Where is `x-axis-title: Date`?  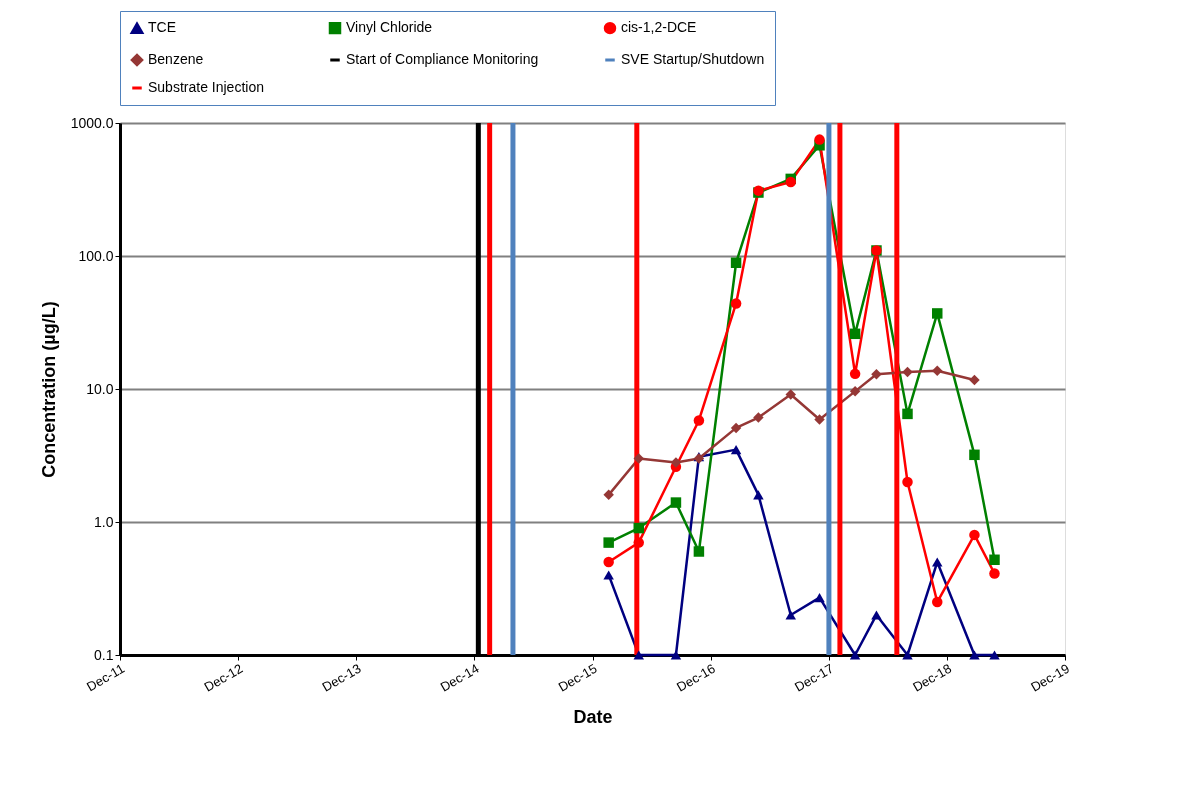 x-axis-title: Date is located at coordinates (593, 716).